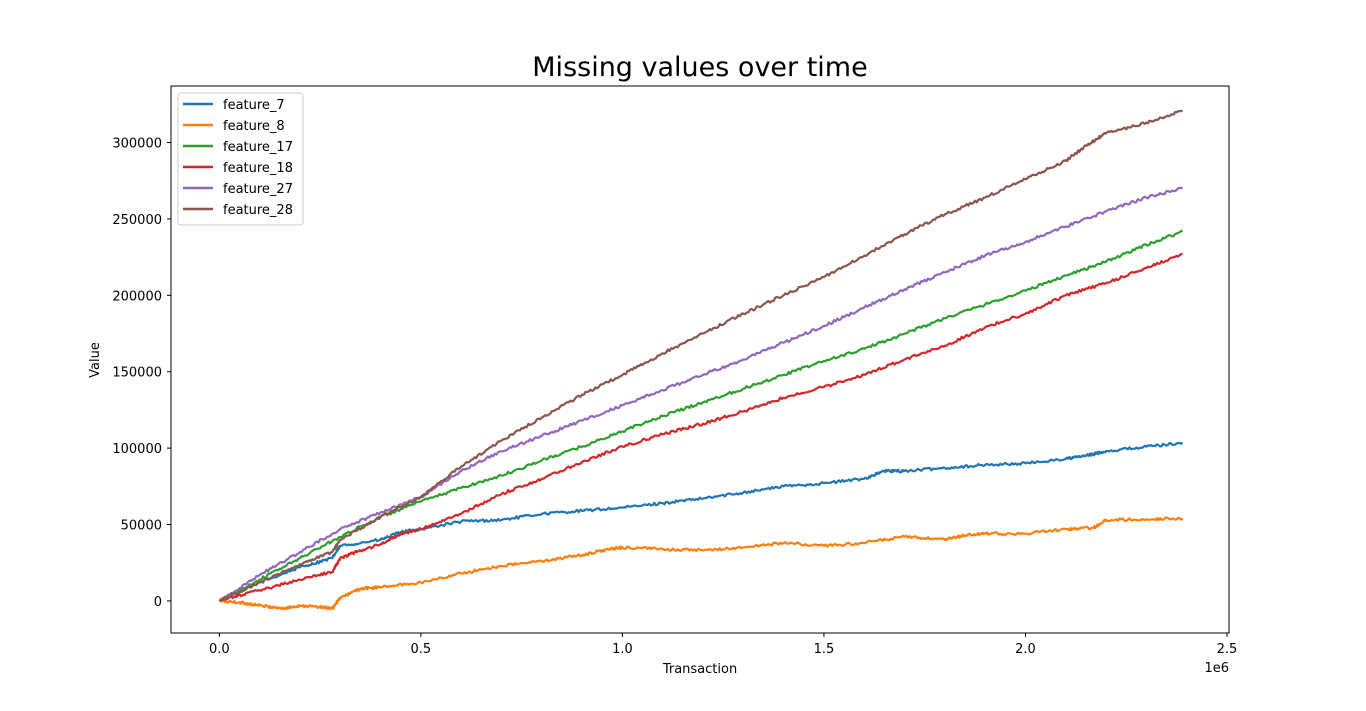 Image resolution: width=1366 pixels, height=711 pixels. I want to click on y-axis-label: Value, so click(95, 360).